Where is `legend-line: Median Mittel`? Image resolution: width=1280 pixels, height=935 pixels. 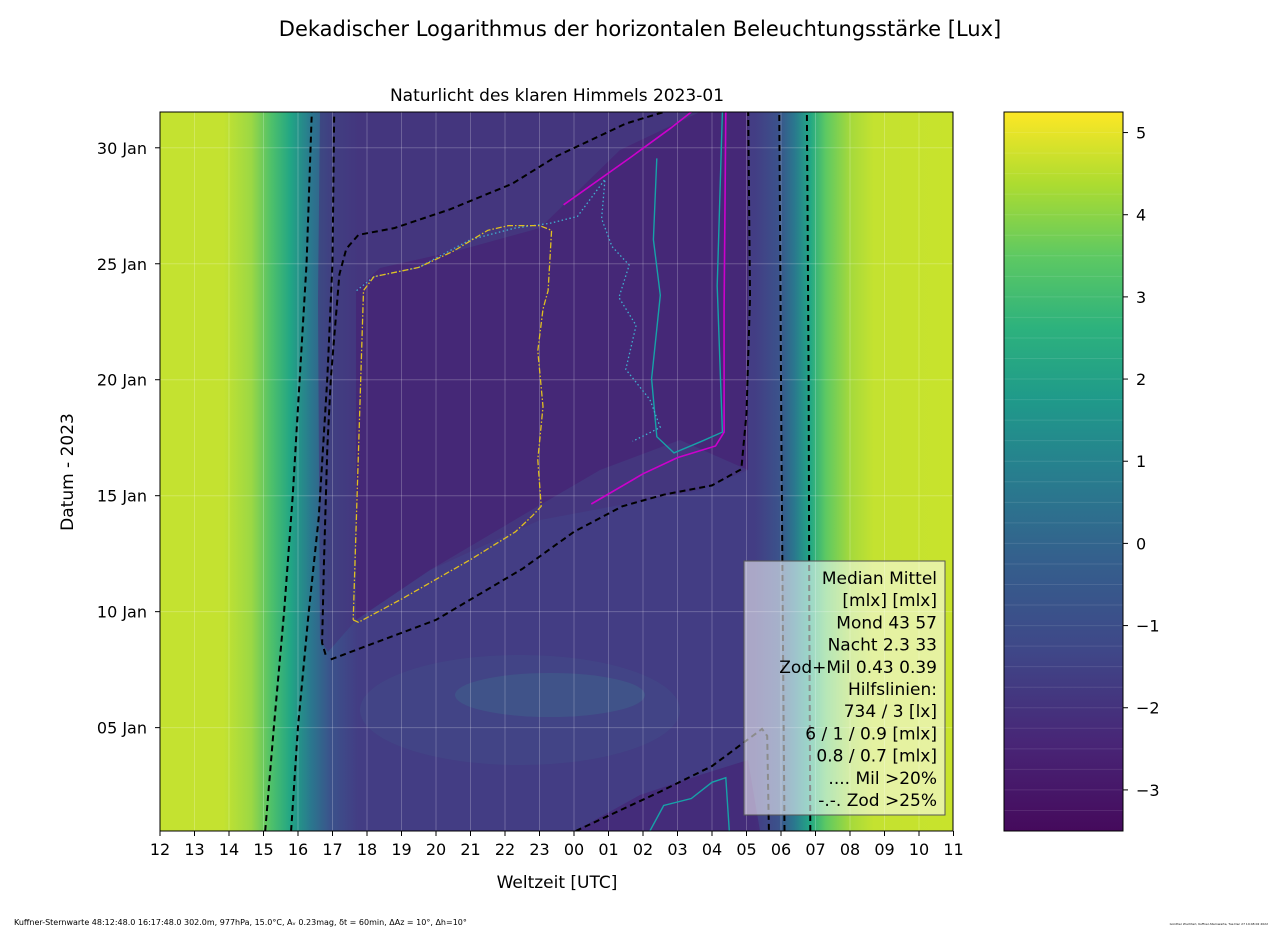 legend-line: Median Mittel is located at coordinates (879, 579).